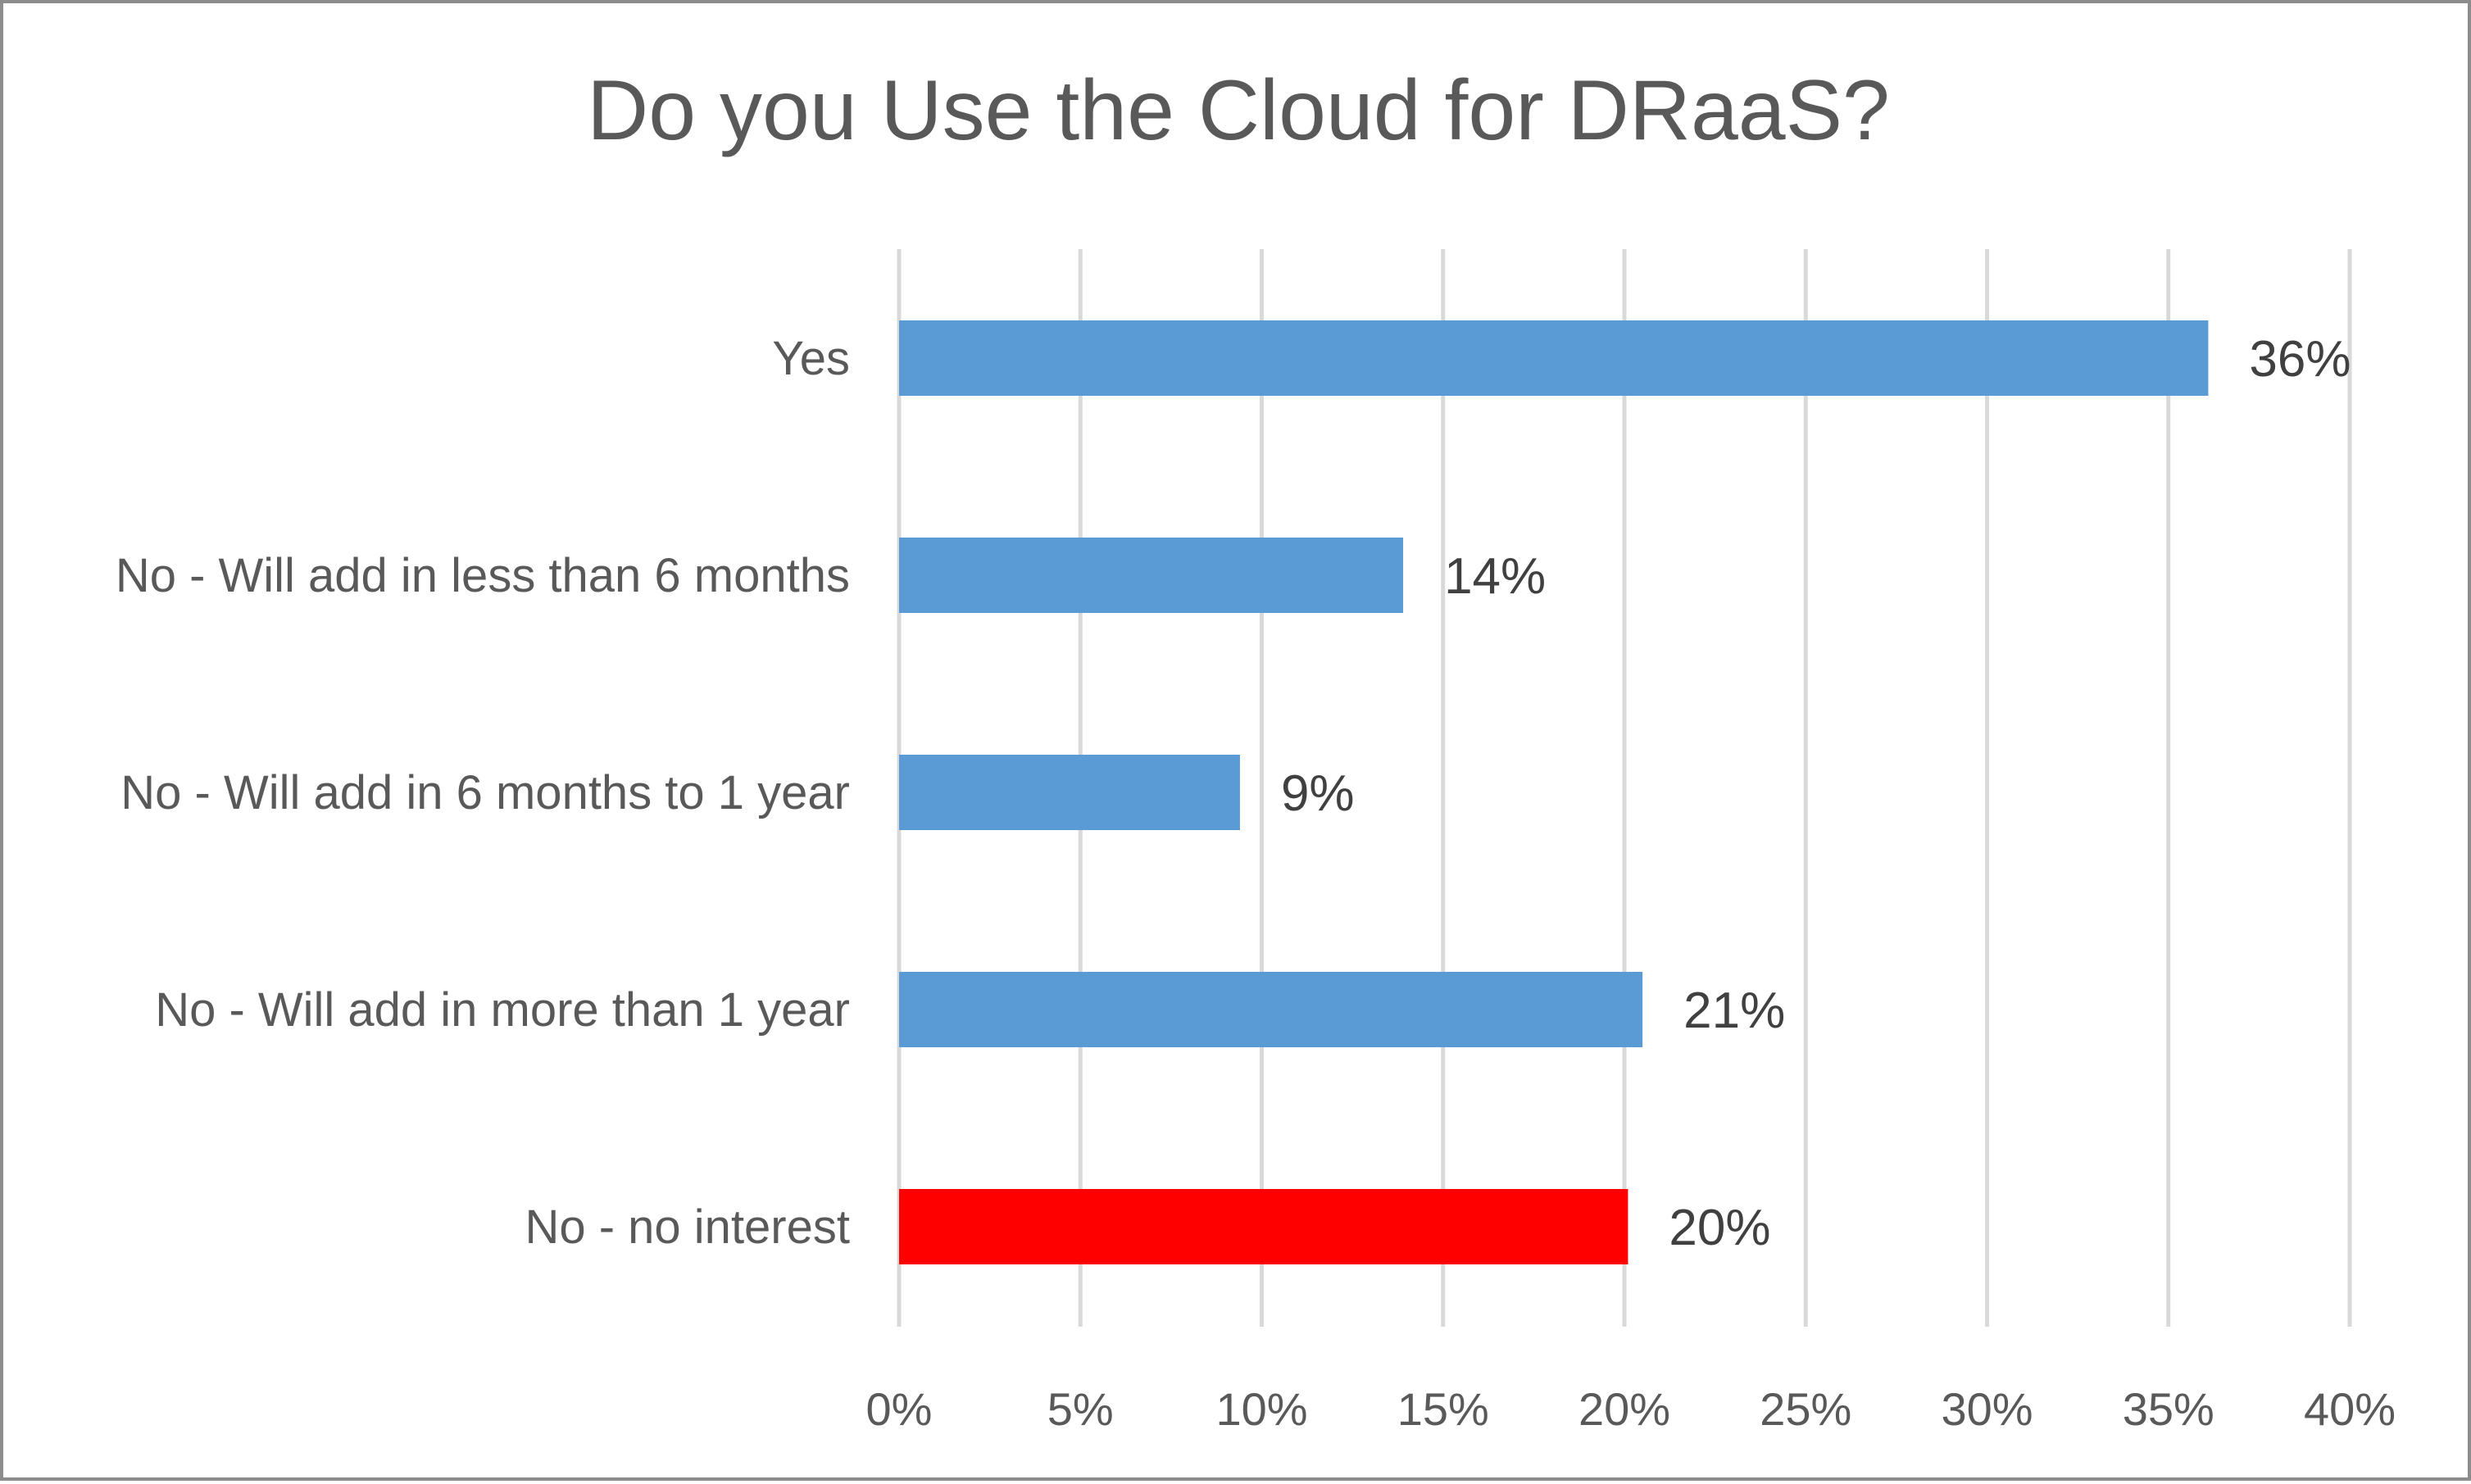  I want to click on x-tick-label: 40%, so click(2350, 1409).